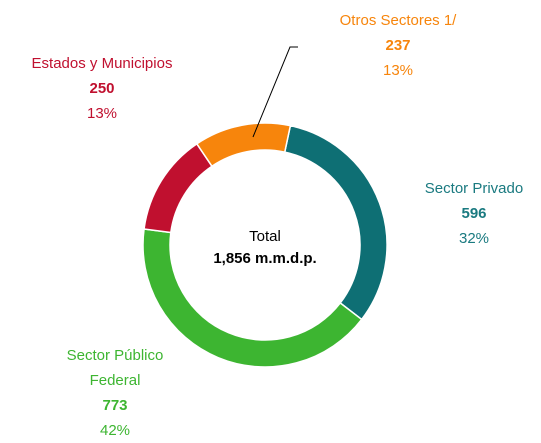  Describe the element at coordinates (474, 238) in the screenshot. I see `percent-label: 32%` at that location.